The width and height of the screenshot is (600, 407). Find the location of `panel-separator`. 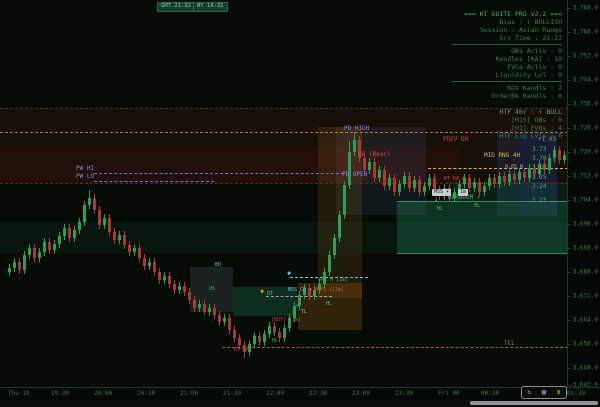

panel-separator is located at coordinates (507, 81).